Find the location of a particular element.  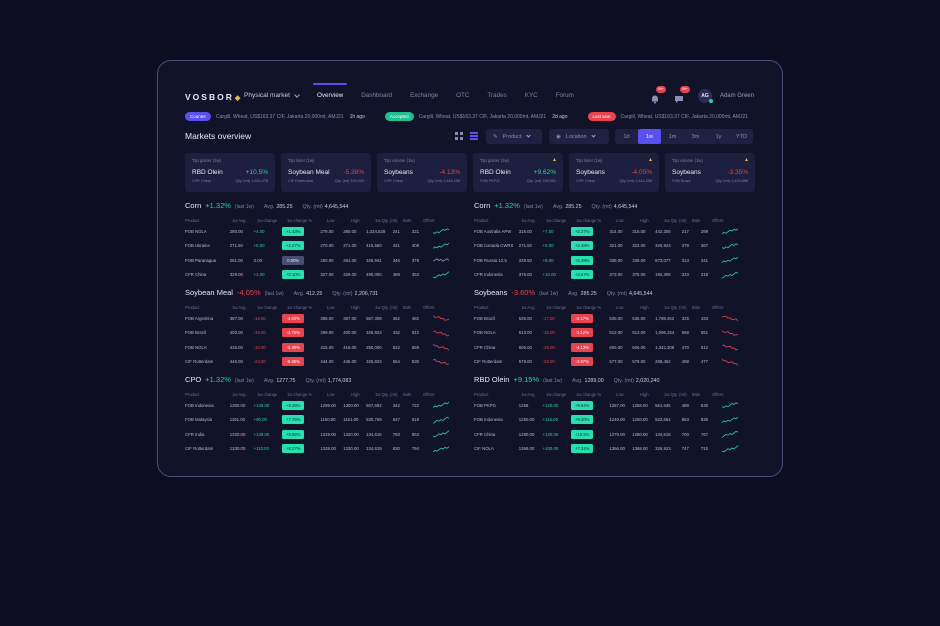

col-bids-cell: 700 is located at coordinates (685, 434).